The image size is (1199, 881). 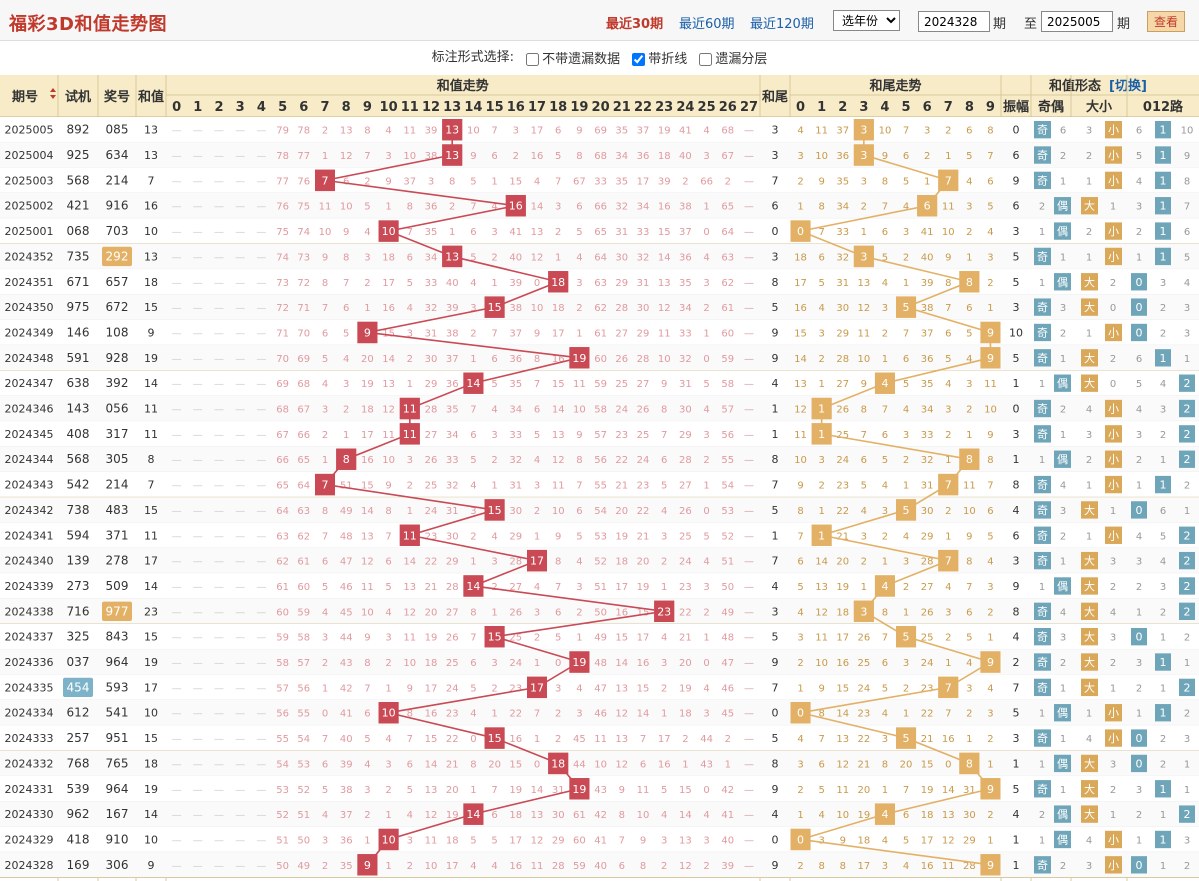 What do you see at coordinates (895, 497) in the screenshot?
I see `tail-trend-line` at bounding box center [895, 497].